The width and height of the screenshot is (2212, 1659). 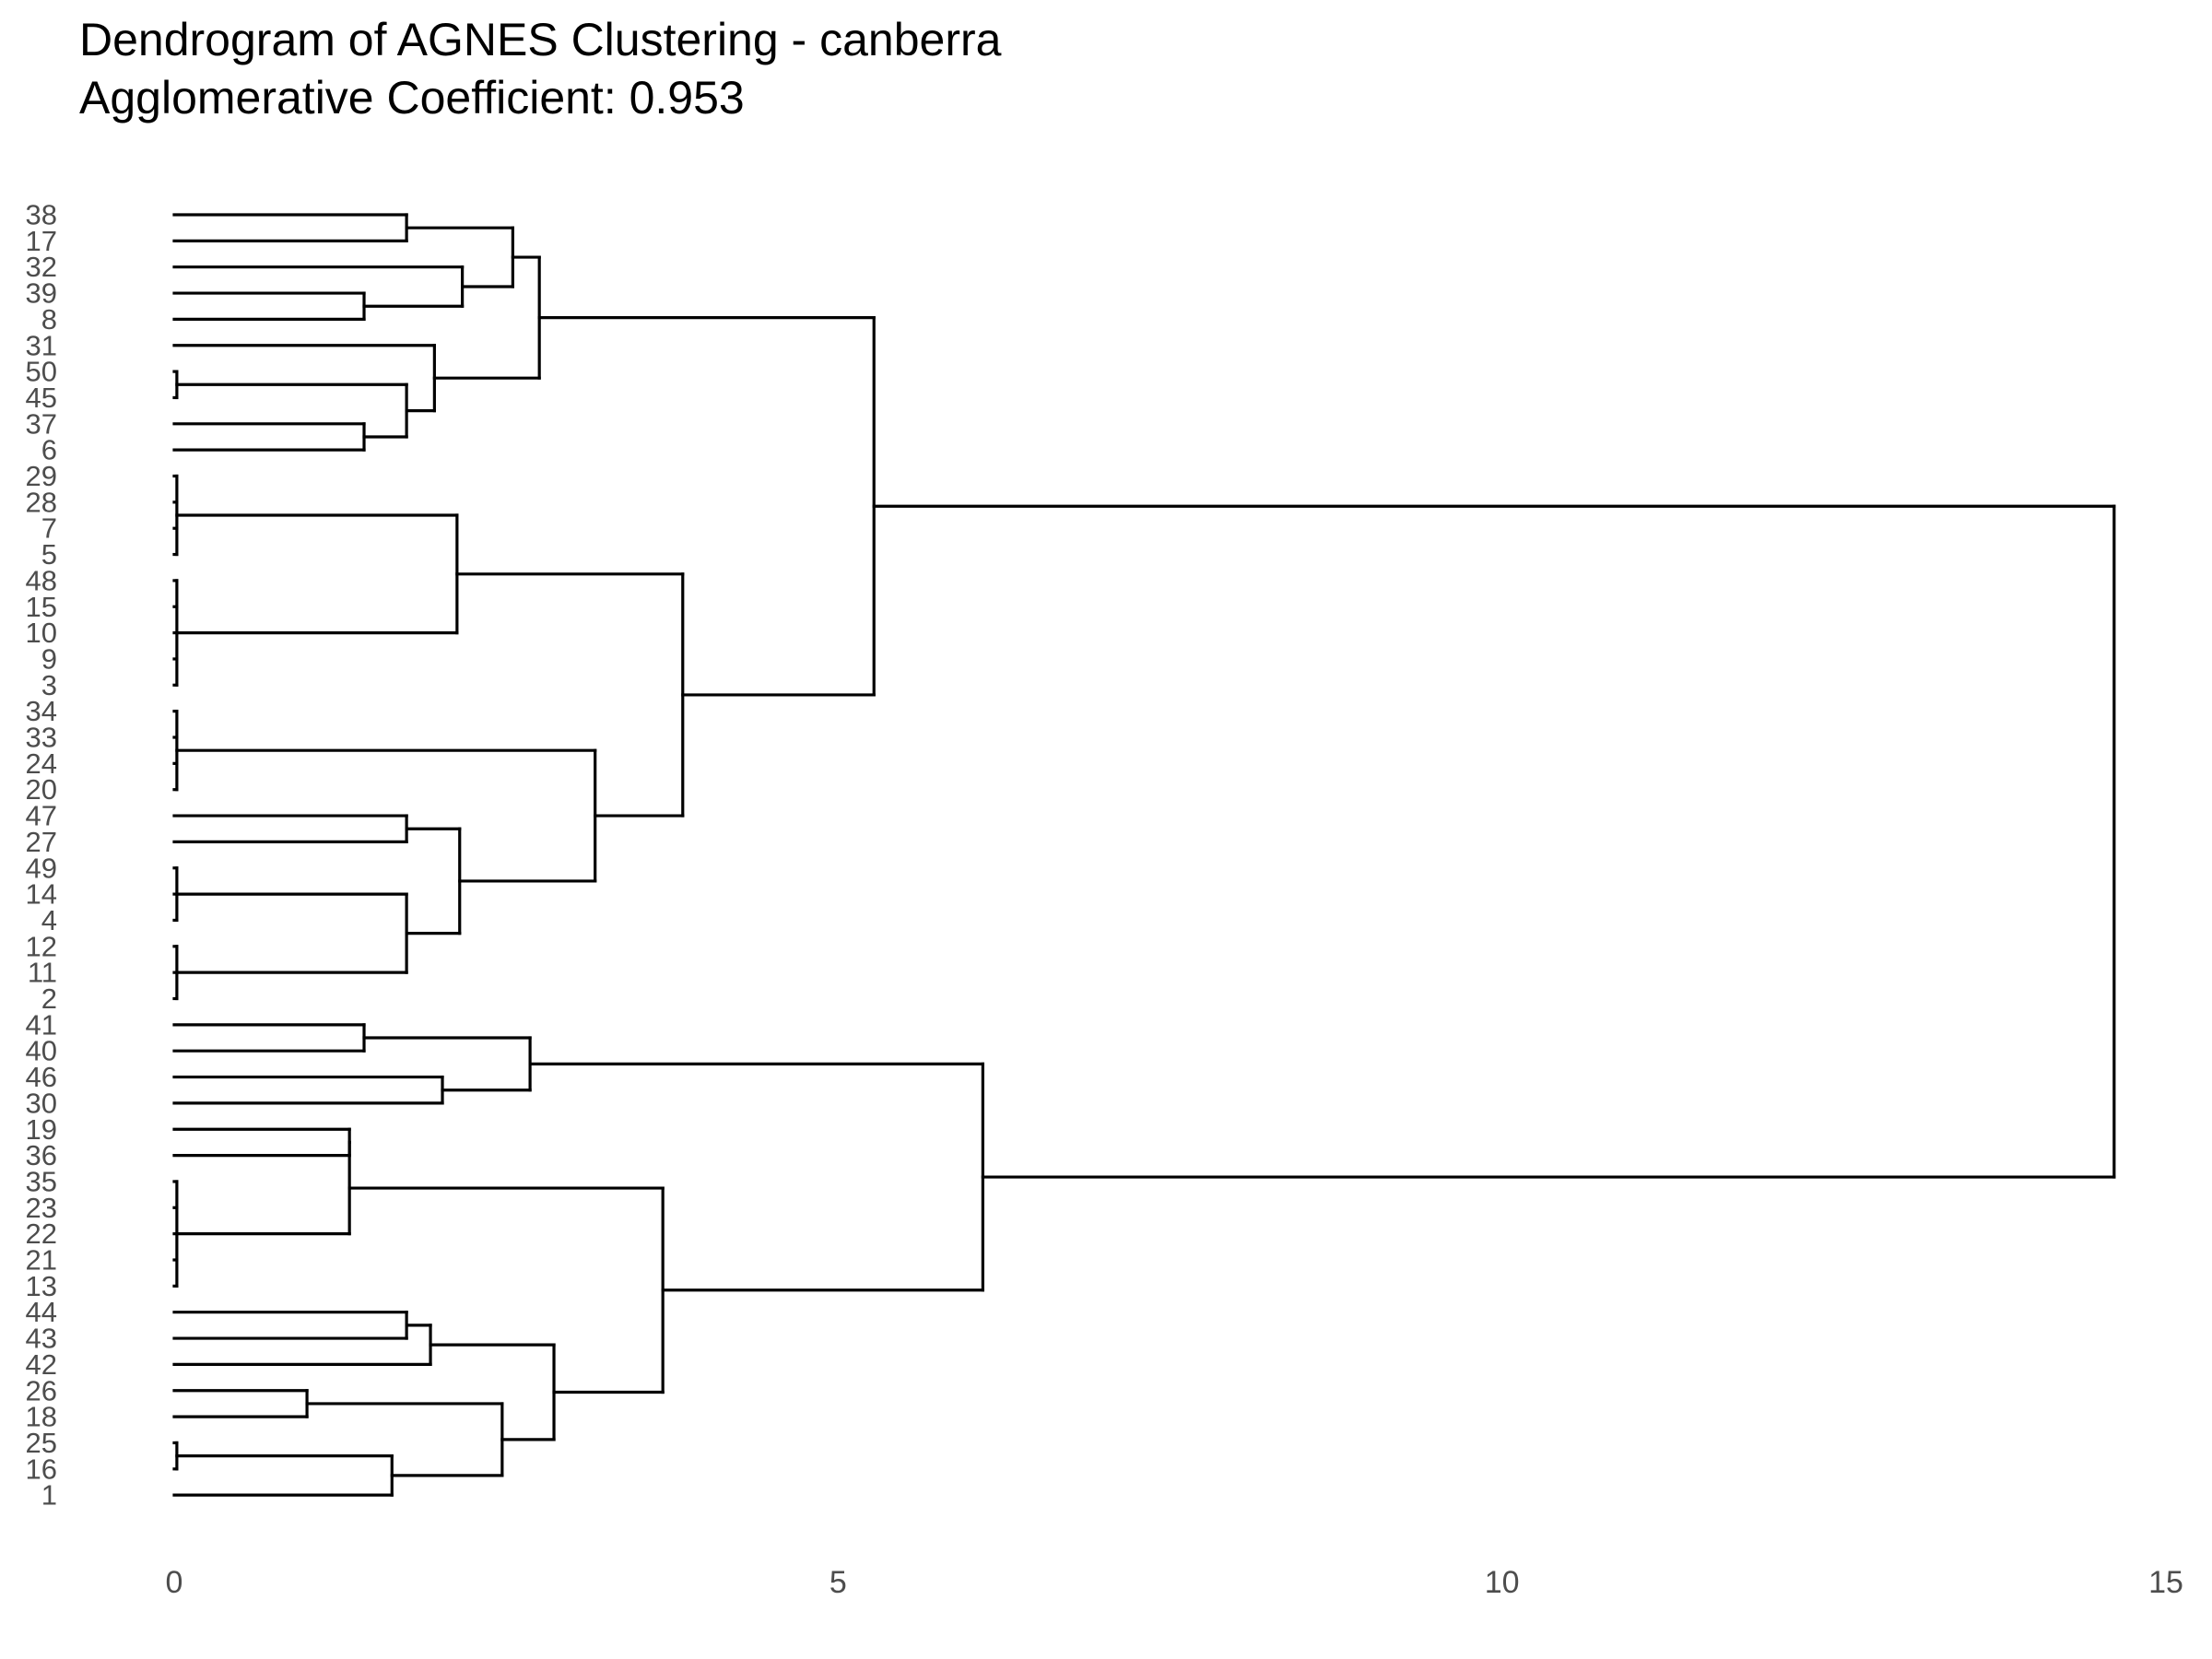 I want to click on leaf-label-42: 42, so click(x=41, y=1364).